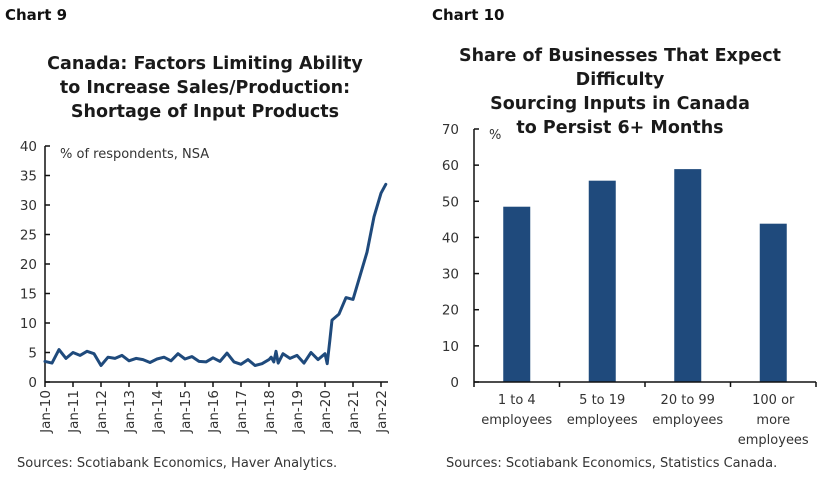 This screenshot has width=828, height=483. I want to click on chart-10-label: Chart 10, so click(468, 15).